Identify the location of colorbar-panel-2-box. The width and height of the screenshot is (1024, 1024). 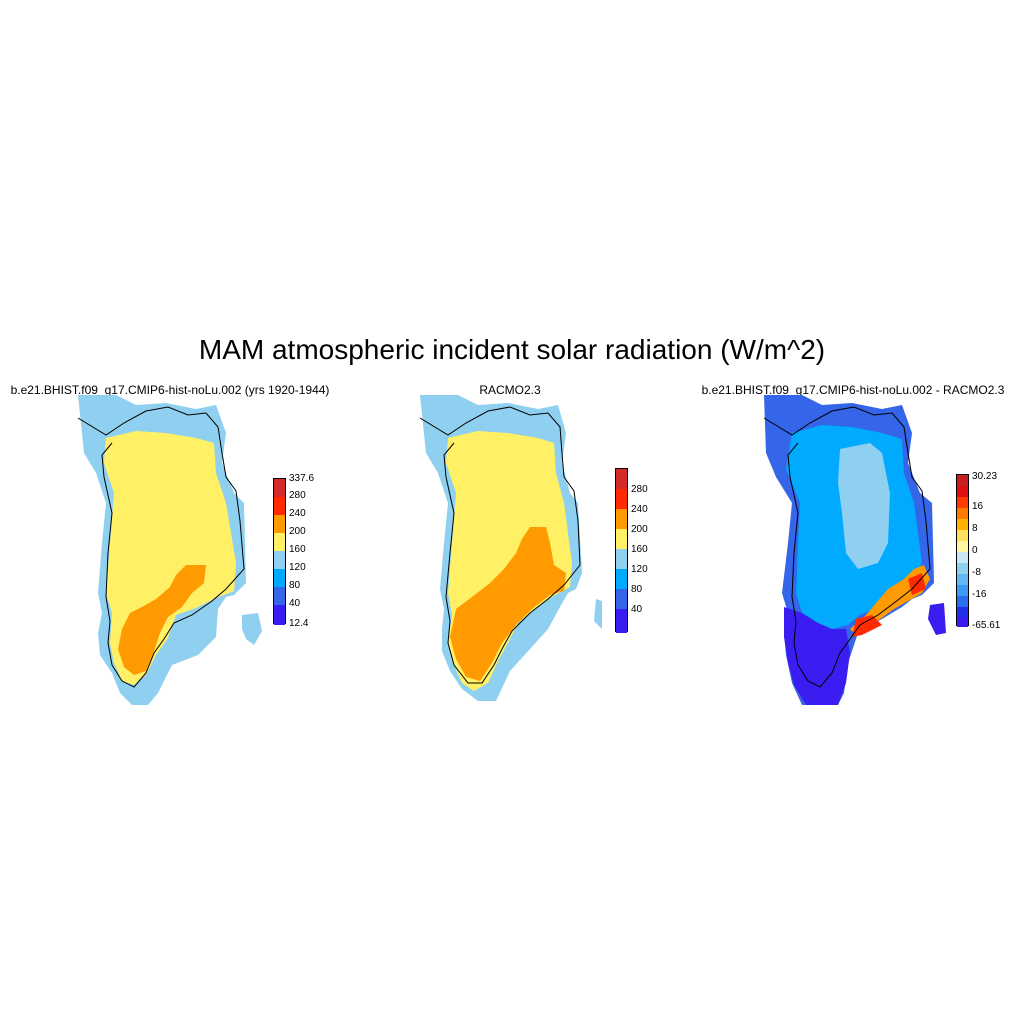
(621, 550).